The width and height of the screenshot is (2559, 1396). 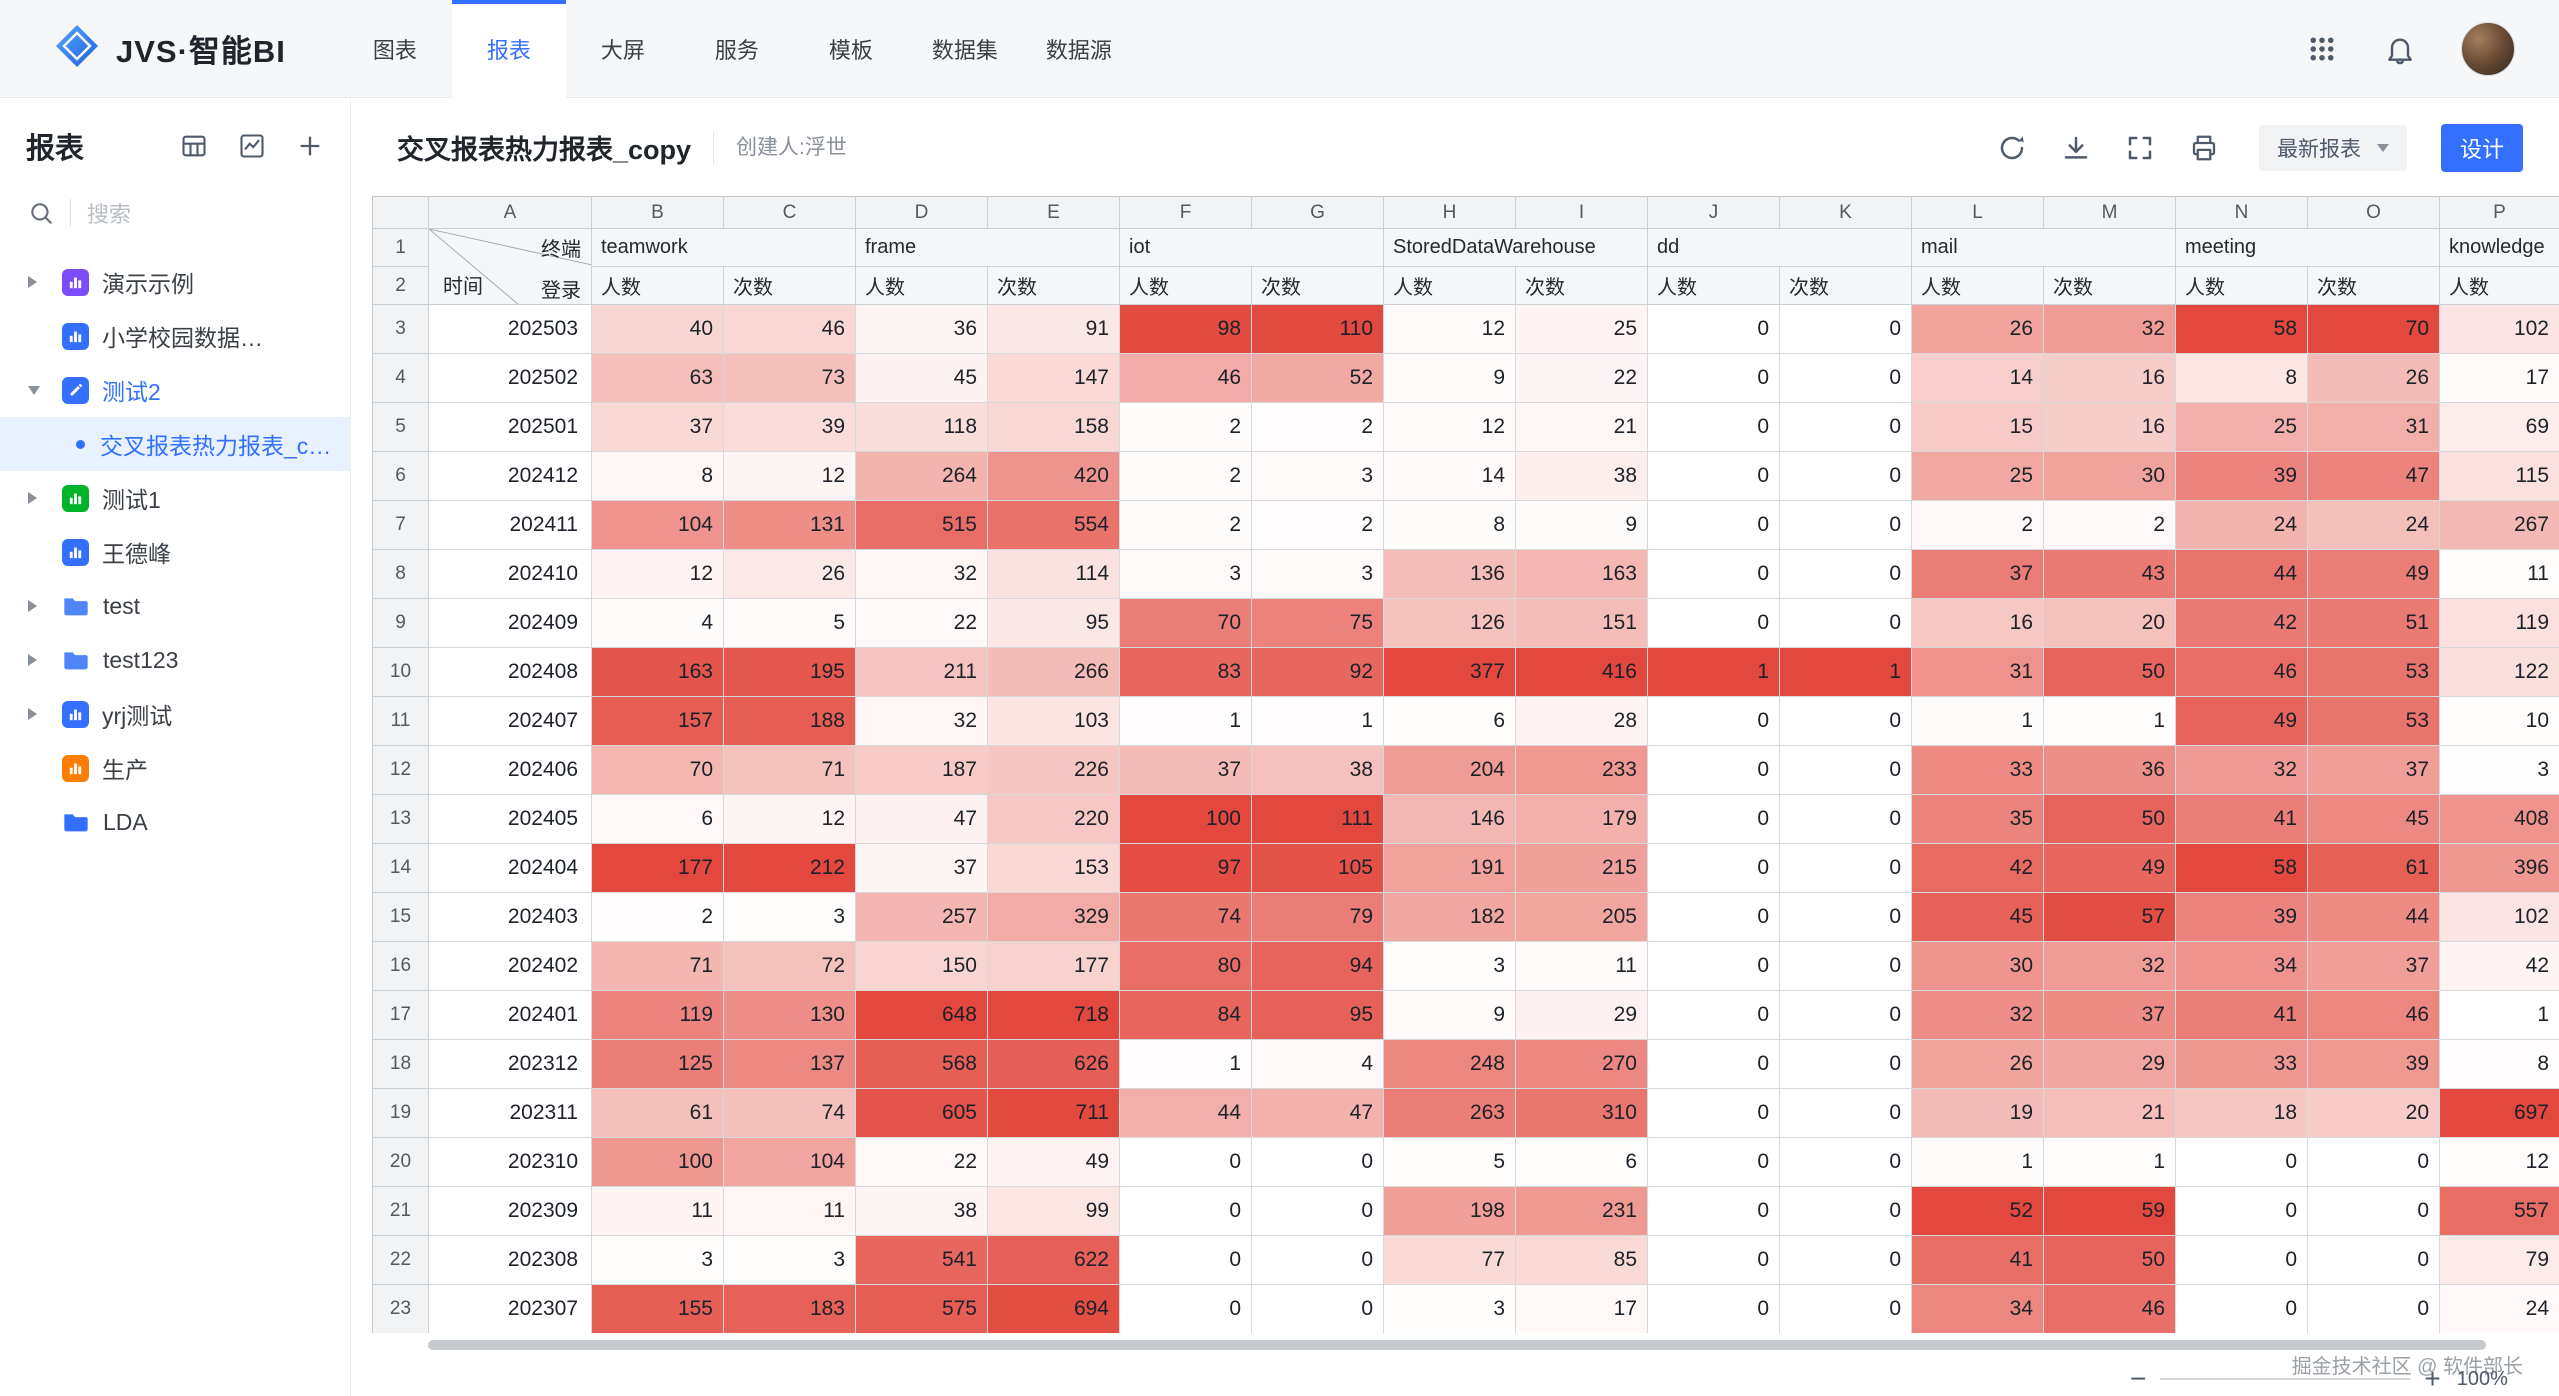 I want to click on cell-K18: 0, so click(x=1846, y=1064).